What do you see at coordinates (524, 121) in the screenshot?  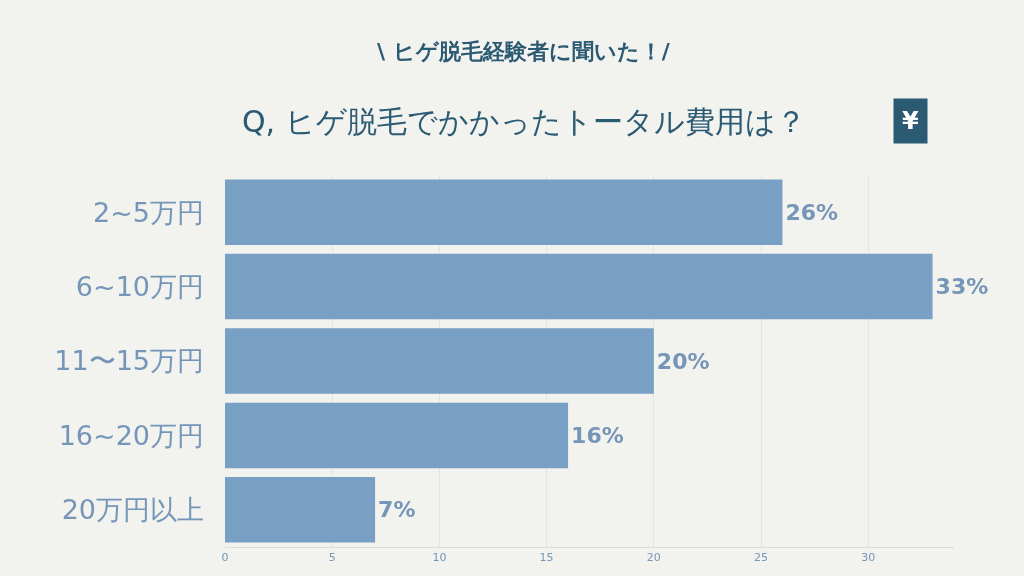 I see `chart-title: Q, ヒゲ脱毛でかかったトータル費用は？` at bounding box center [524, 121].